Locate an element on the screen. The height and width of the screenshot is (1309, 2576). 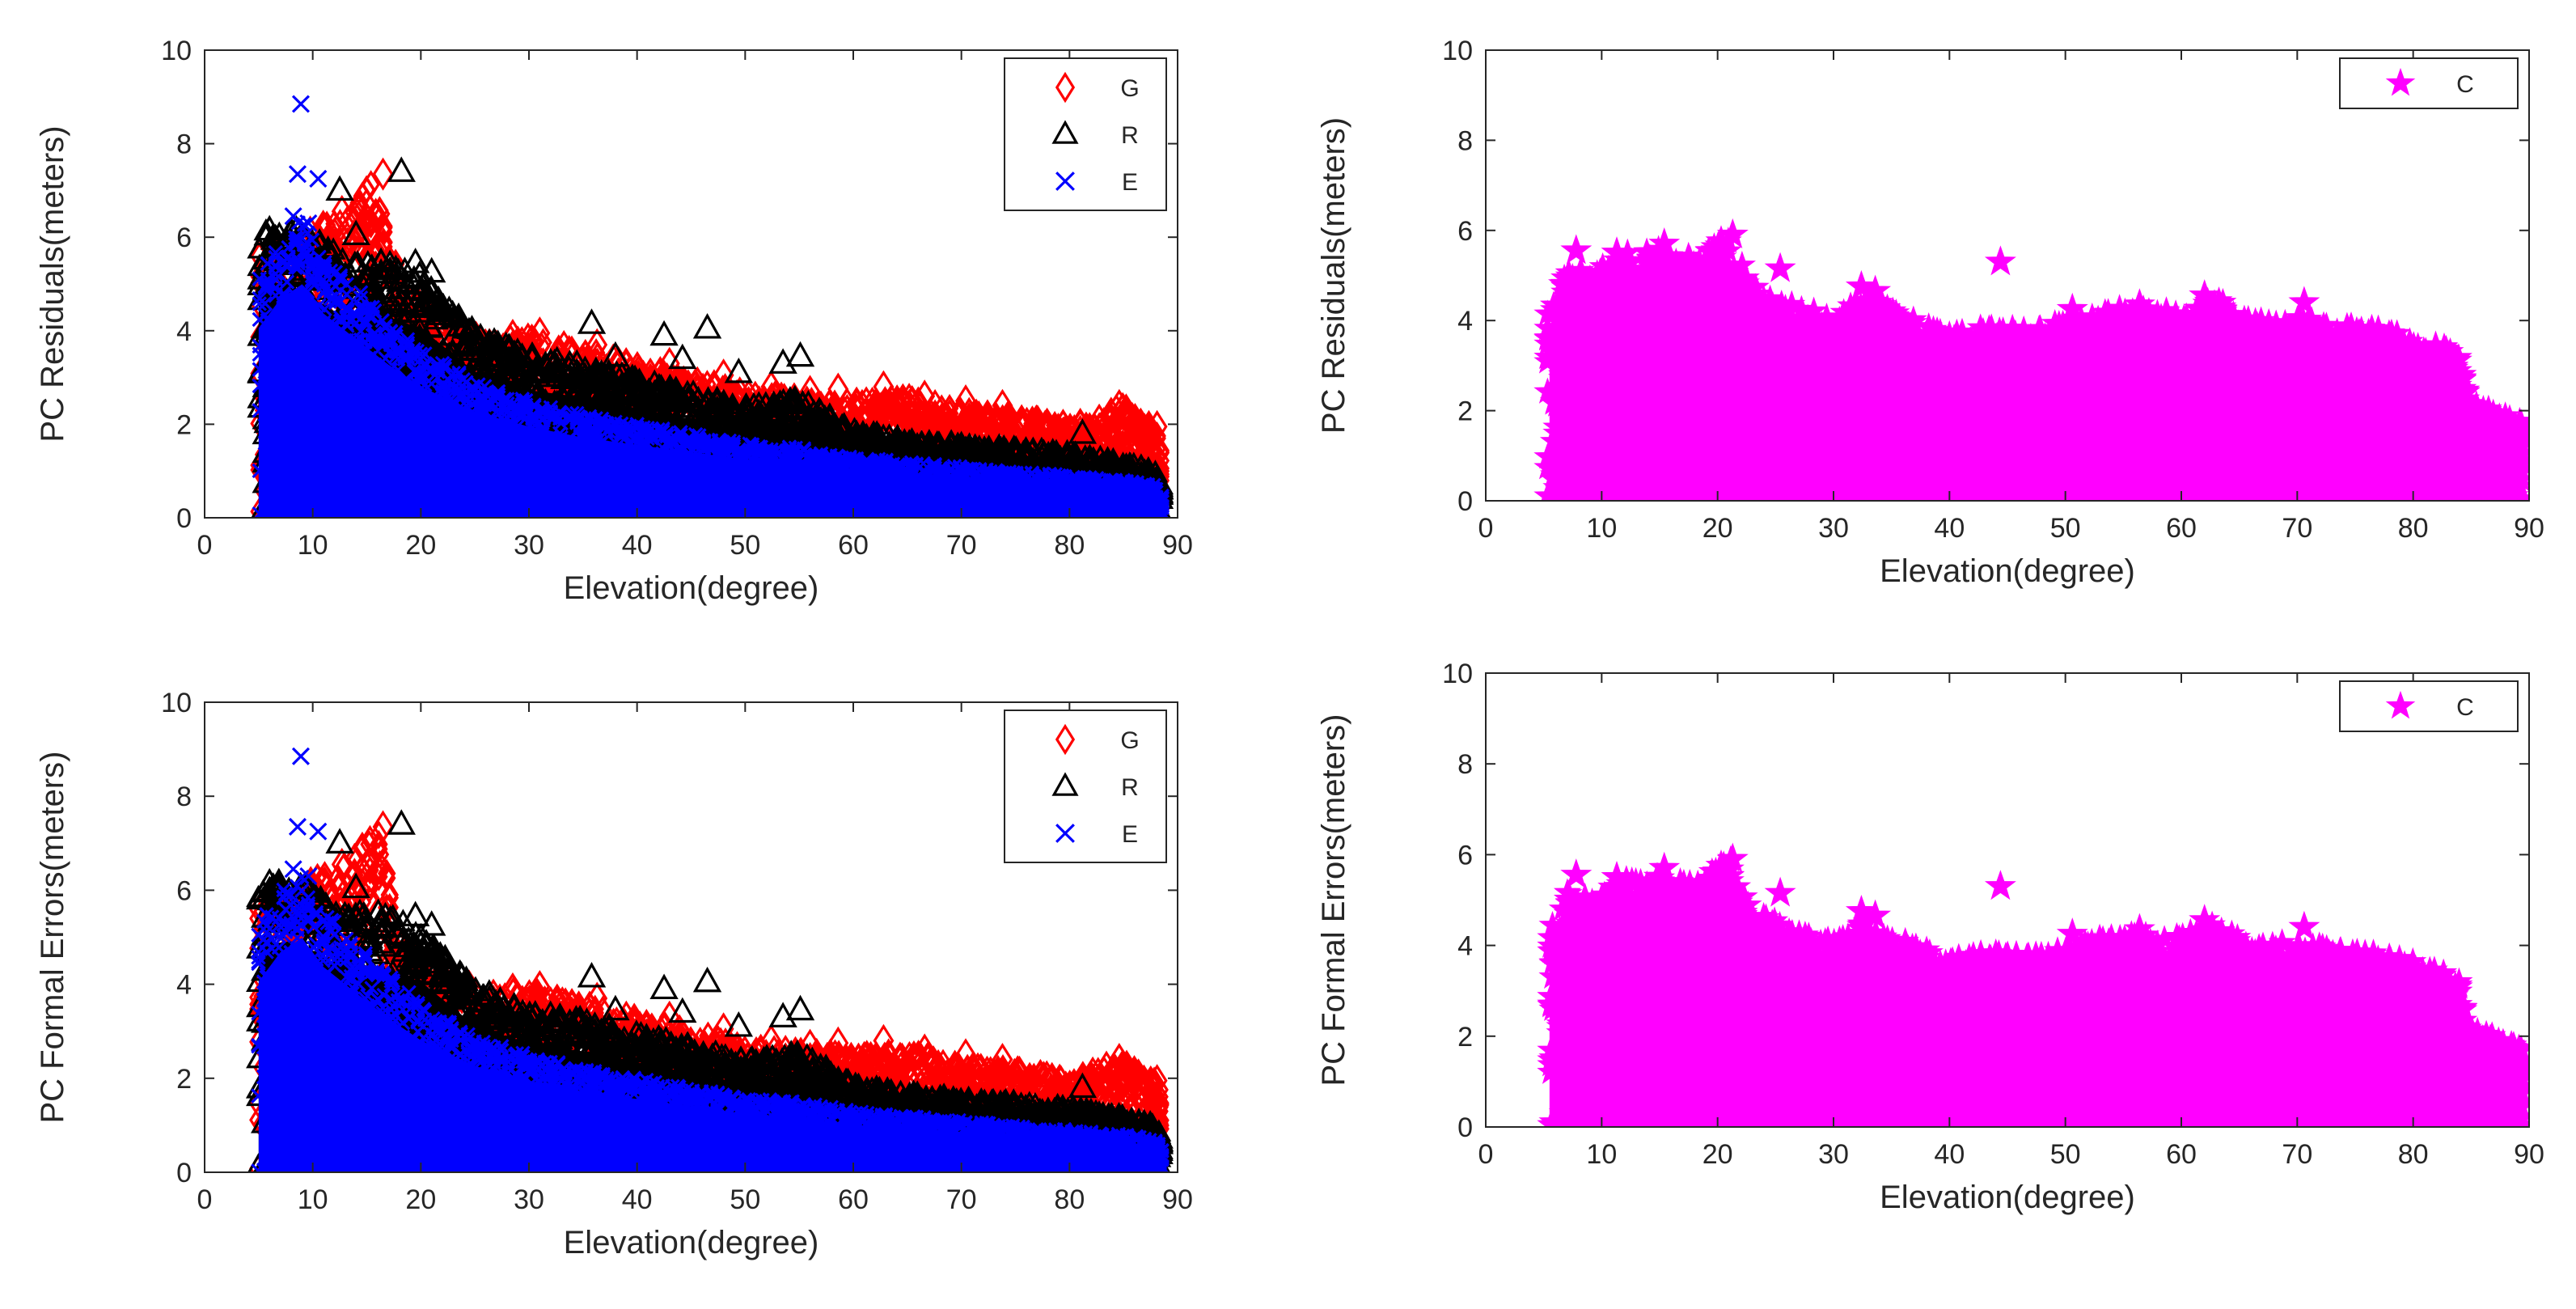
legend-label-G: G is located at coordinates (1129, 88).